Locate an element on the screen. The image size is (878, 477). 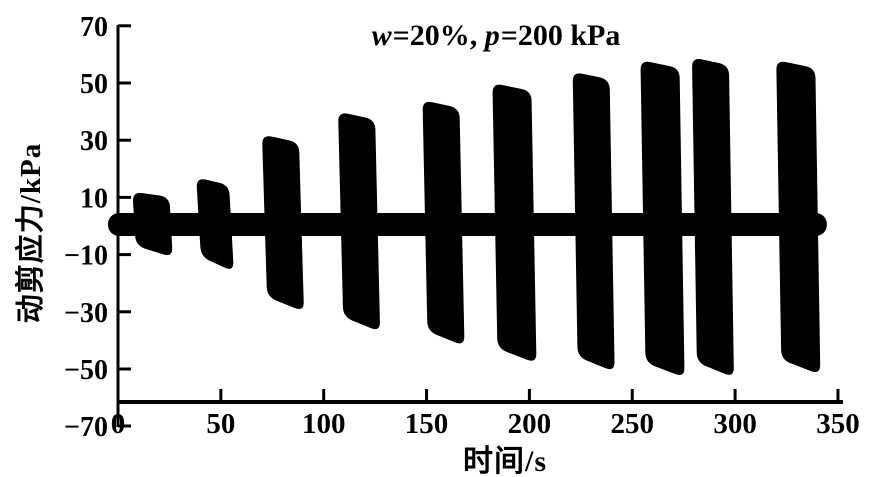
y-tick-label: 30 is located at coordinates (94, 141).